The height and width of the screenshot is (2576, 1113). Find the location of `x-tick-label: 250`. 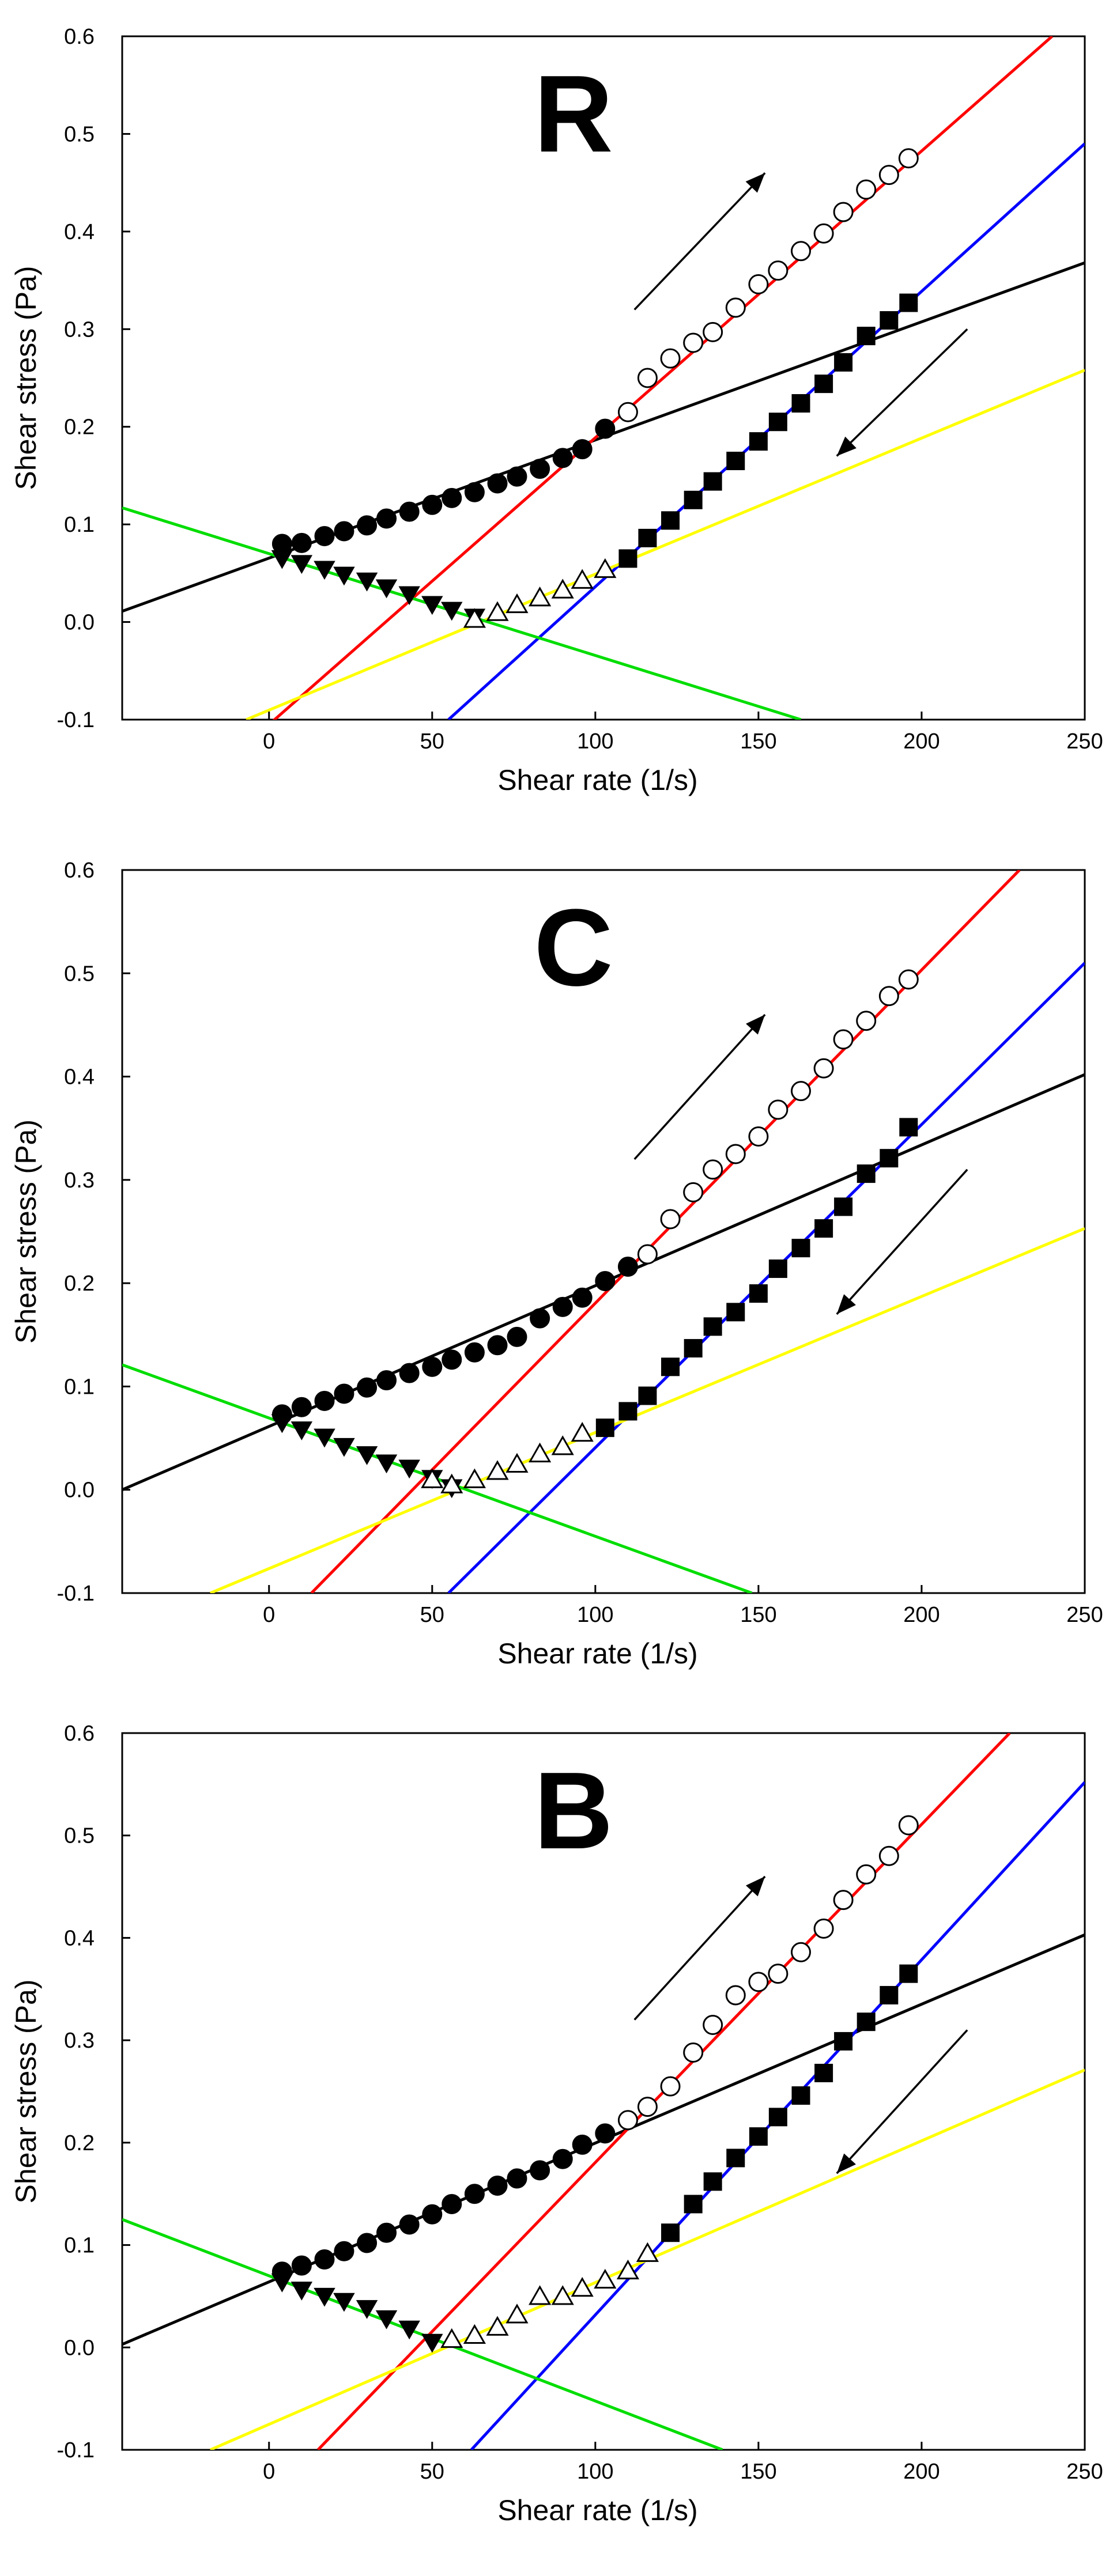

x-tick-label: 250 is located at coordinates (1084, 1615).